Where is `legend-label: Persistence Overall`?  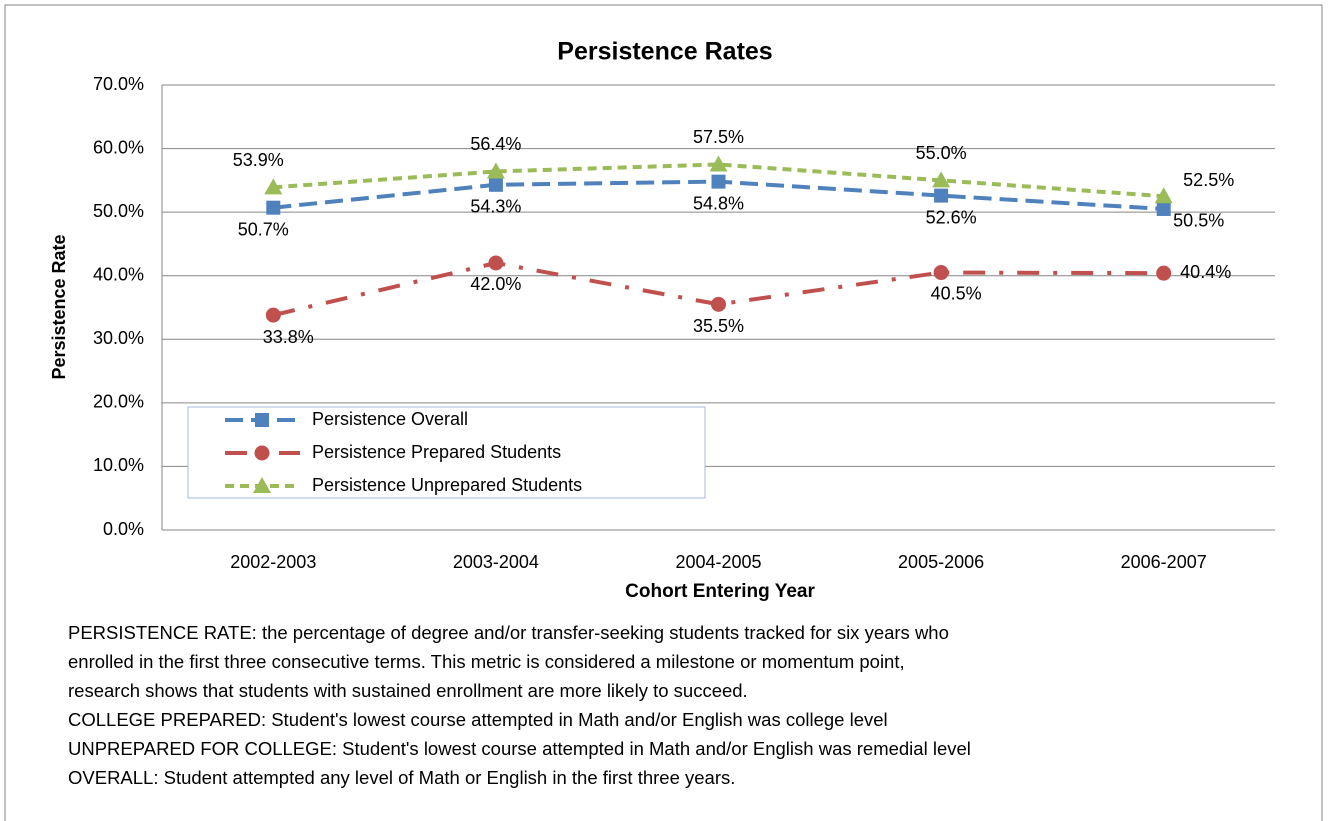 legend-label: Persistence Overall is located at coordinates (390, 419).